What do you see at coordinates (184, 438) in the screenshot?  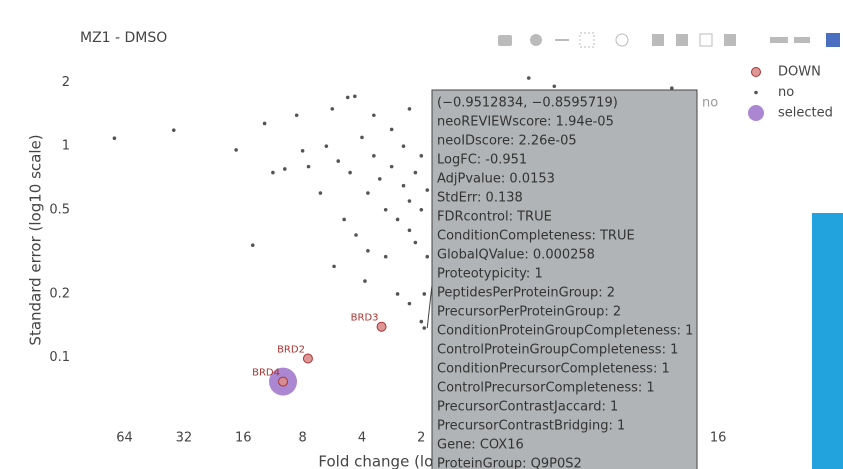 I see `x-tick-label: 32` at bounding box center [184, 438].